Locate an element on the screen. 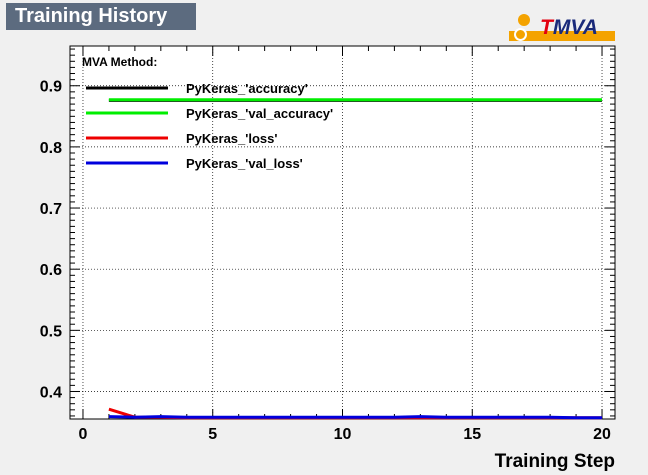 Image resolution: width=648 pixels, height=475 pixels. x-tick-label: 15 is located at coordinates (472, 434).